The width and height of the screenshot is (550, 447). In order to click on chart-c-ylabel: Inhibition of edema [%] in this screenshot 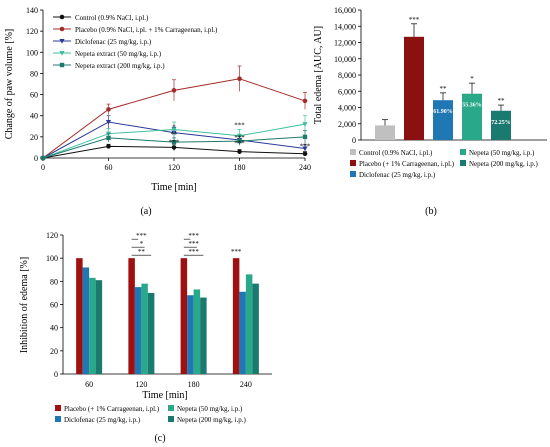, I will do `click(24, 305)`.